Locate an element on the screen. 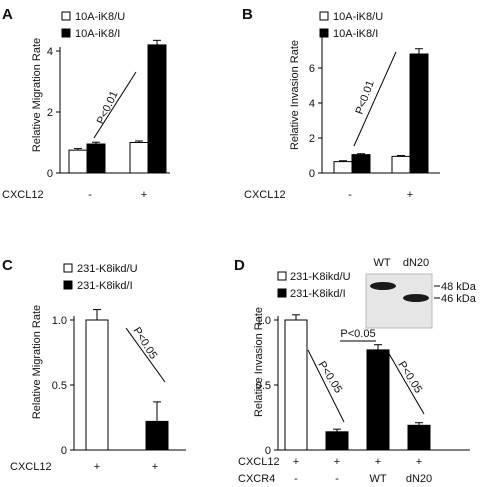  panel-label-d: D is located at coordinates (239, 265).